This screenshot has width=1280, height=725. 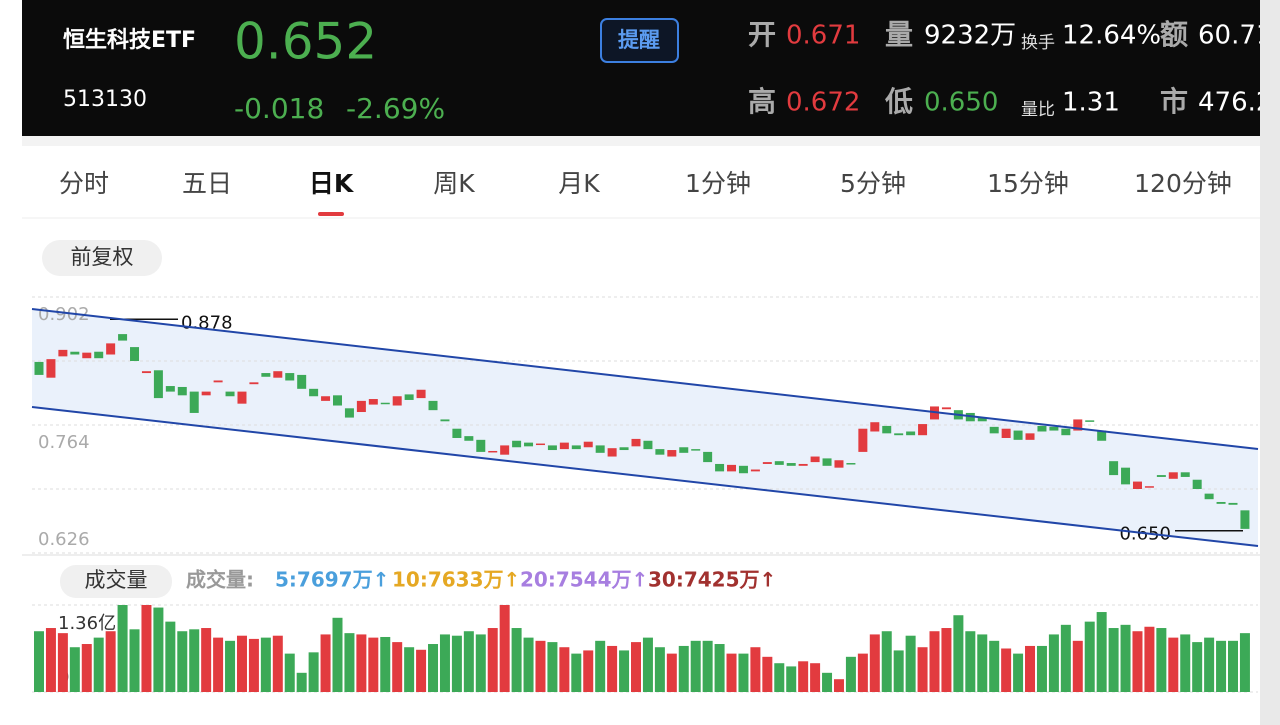 I want to click on adjust-pill, so click(x=102, y=258).